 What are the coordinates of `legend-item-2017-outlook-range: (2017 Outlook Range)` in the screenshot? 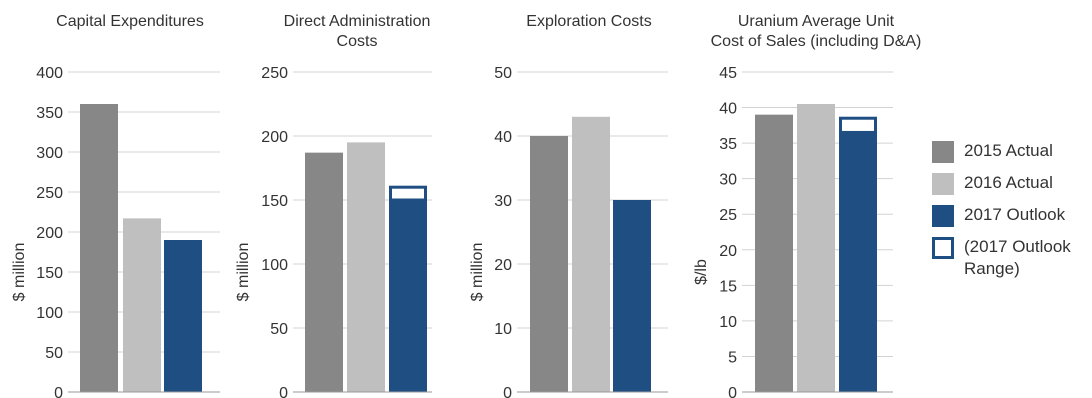 It's located at (1012, 258).